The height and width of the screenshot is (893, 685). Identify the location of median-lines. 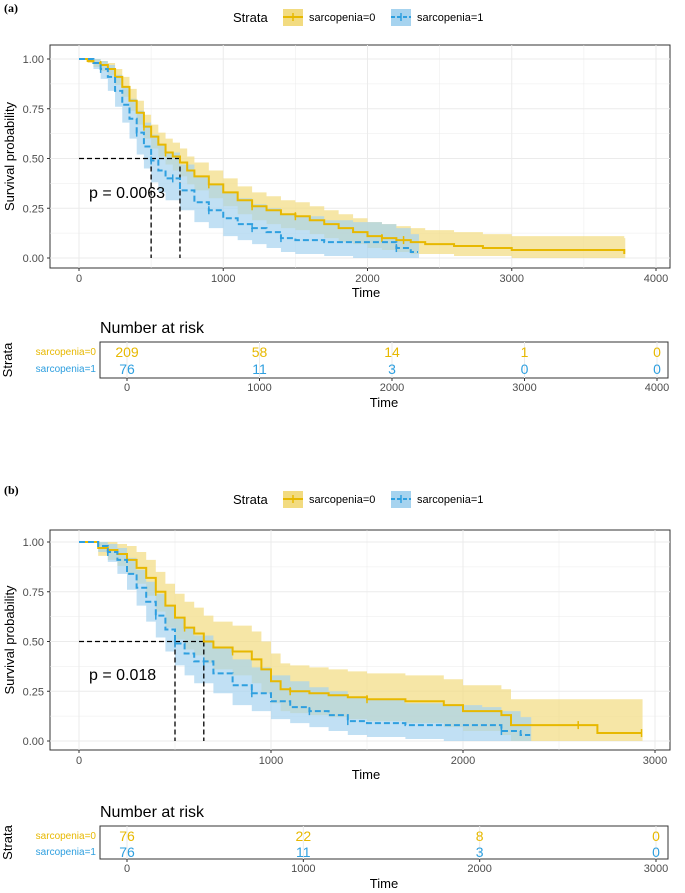
(130, 207).